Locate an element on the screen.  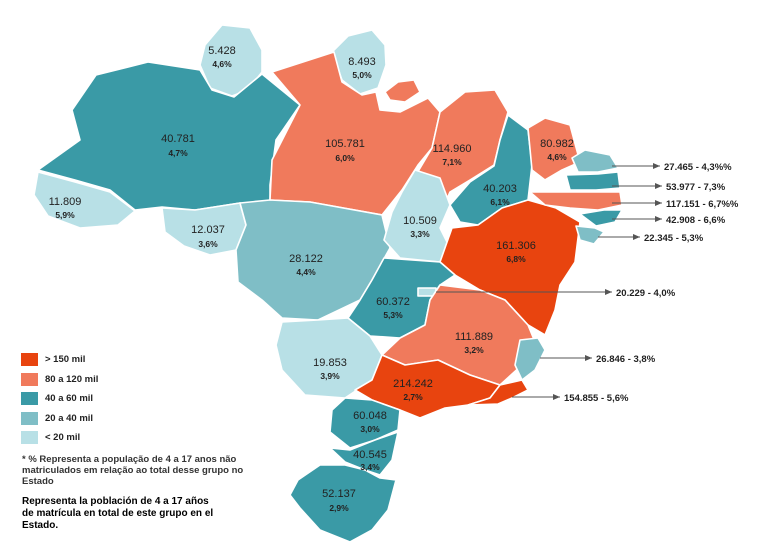
label-go-pct: 5,3% is located at coordinates (393, 315).